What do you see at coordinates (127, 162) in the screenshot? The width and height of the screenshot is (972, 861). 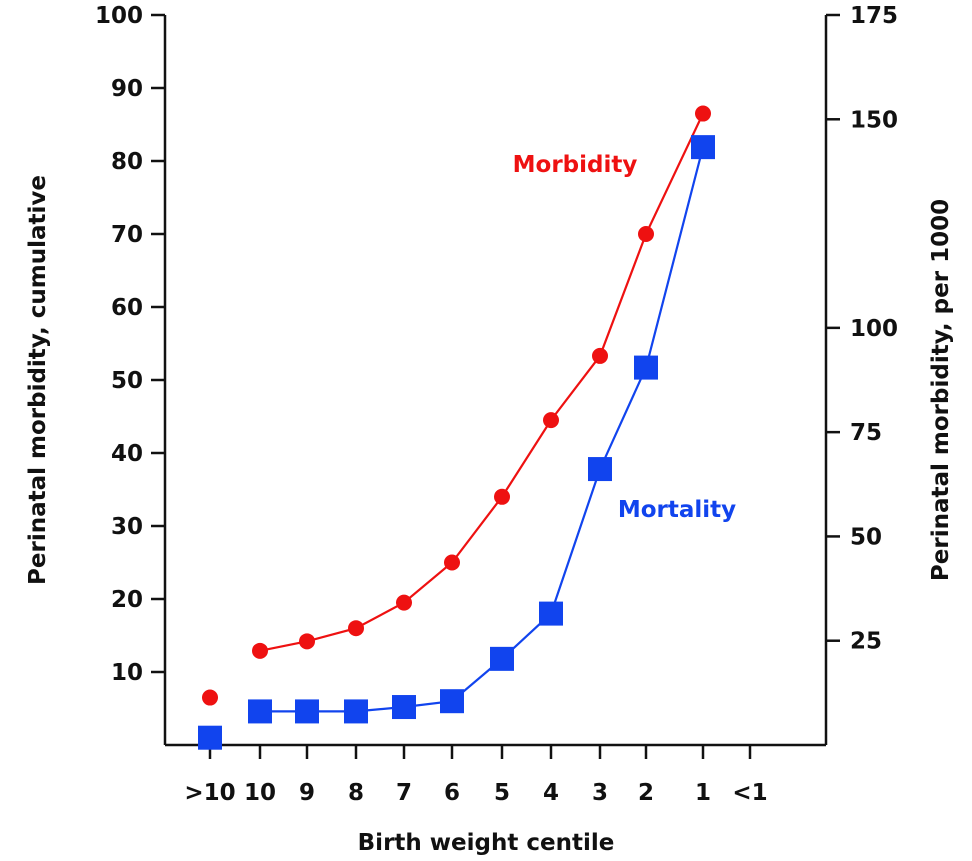 I see `left-tick-label: 80` at bounding box center [127, 162].